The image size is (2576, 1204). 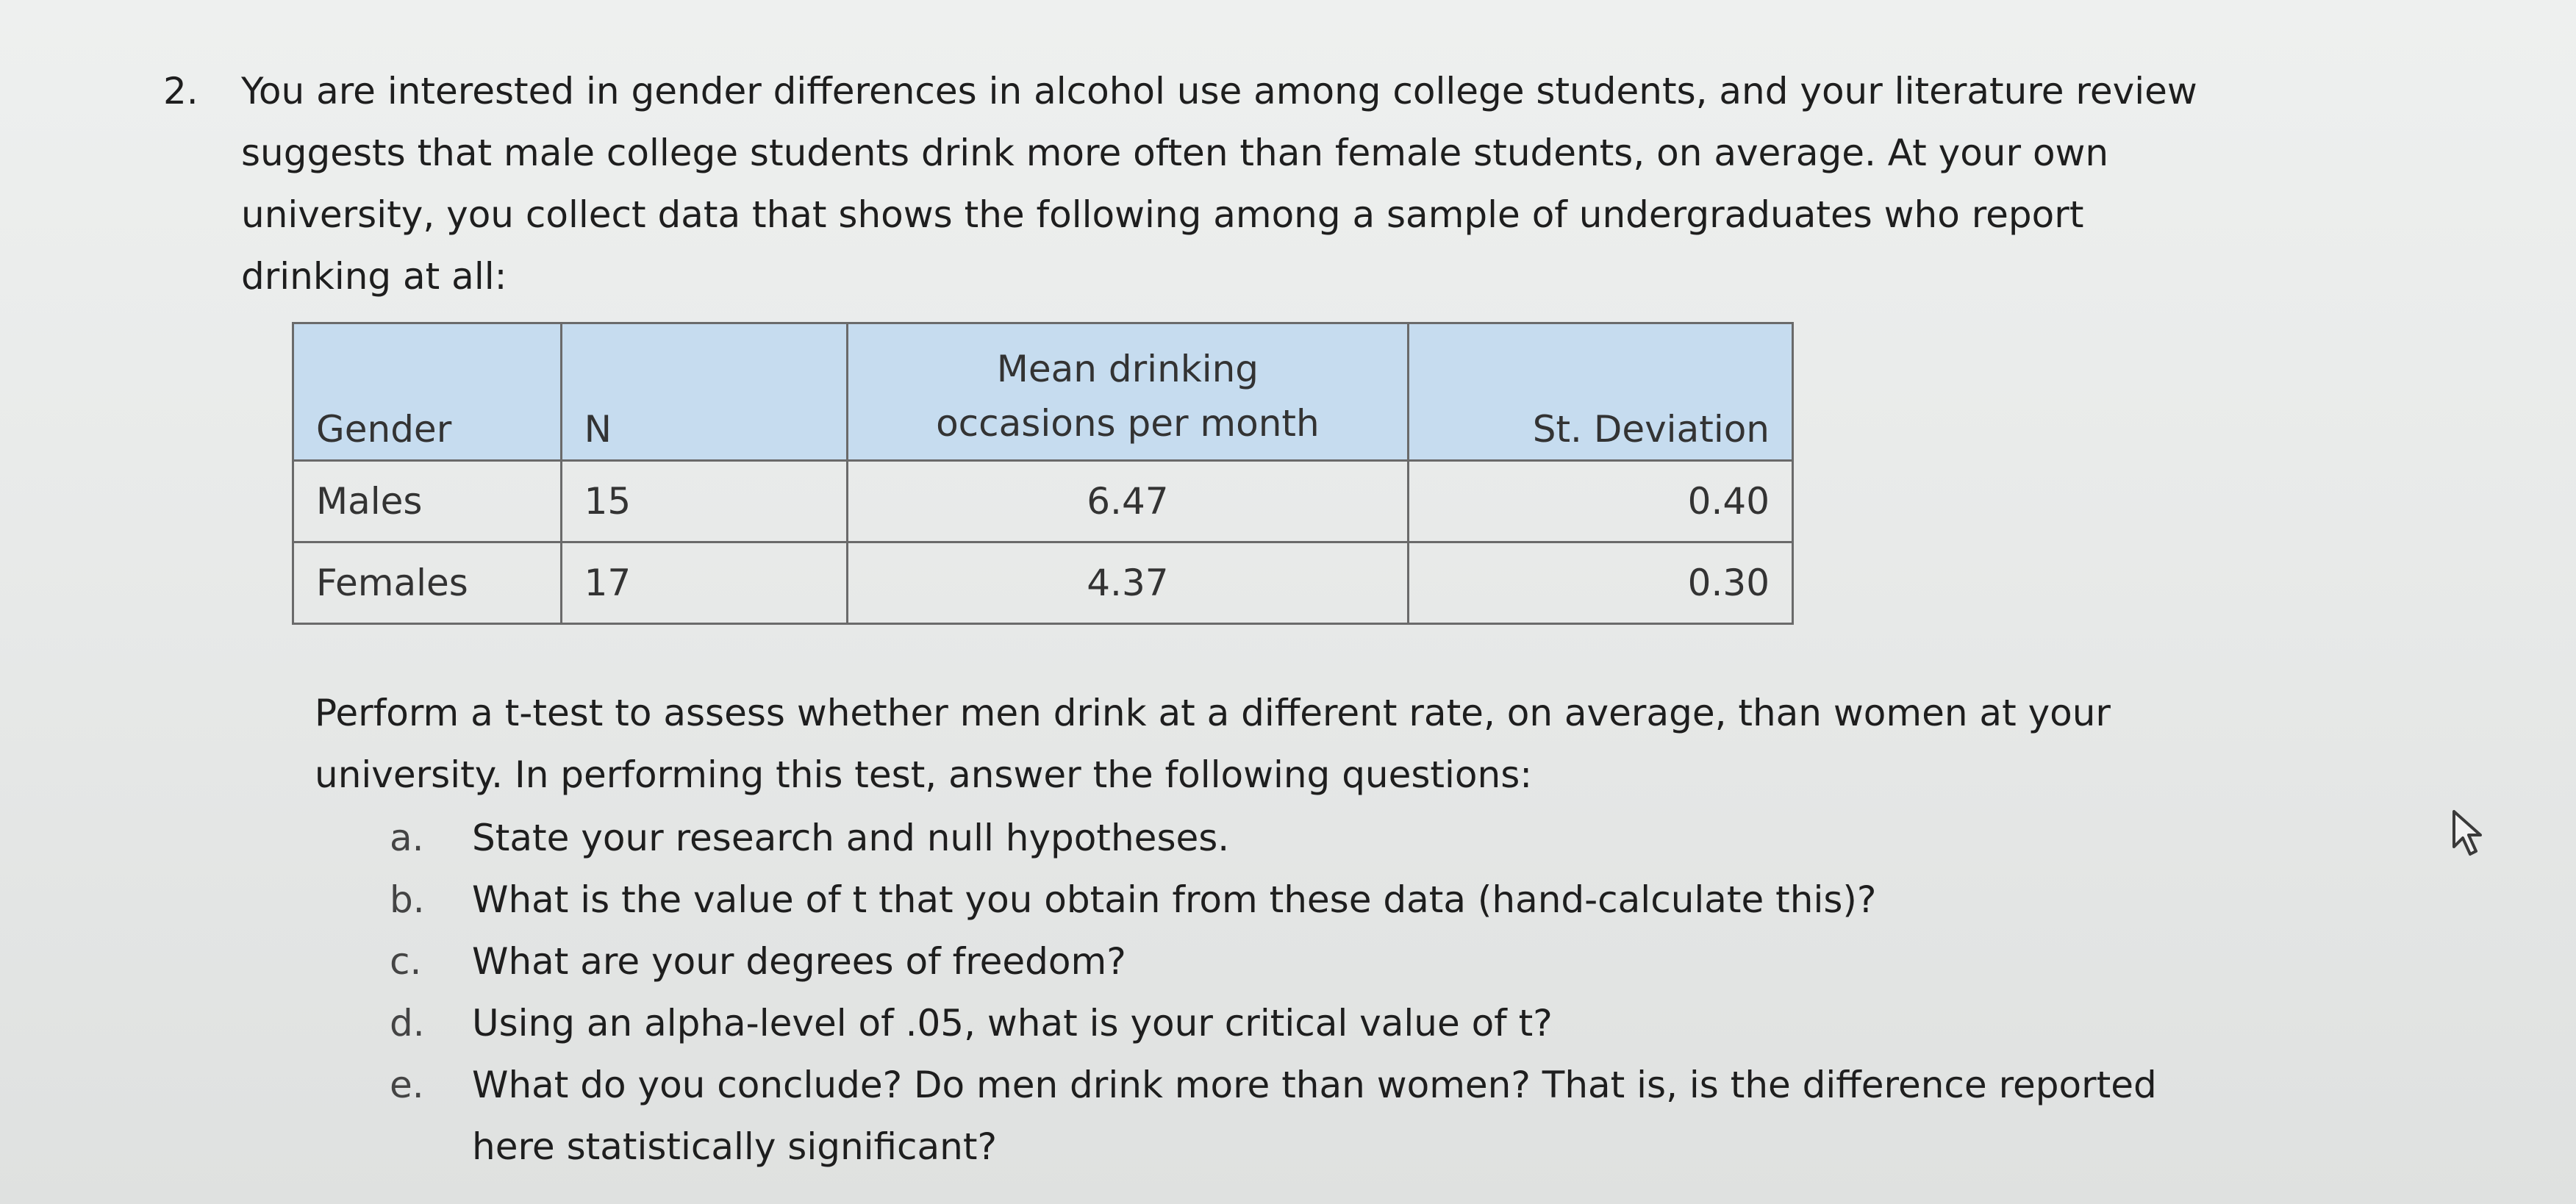 What do you see at coordinates (407, 1085) in the screenshot?
I see `part-letter: e.` at bounding box center [407, 1085].